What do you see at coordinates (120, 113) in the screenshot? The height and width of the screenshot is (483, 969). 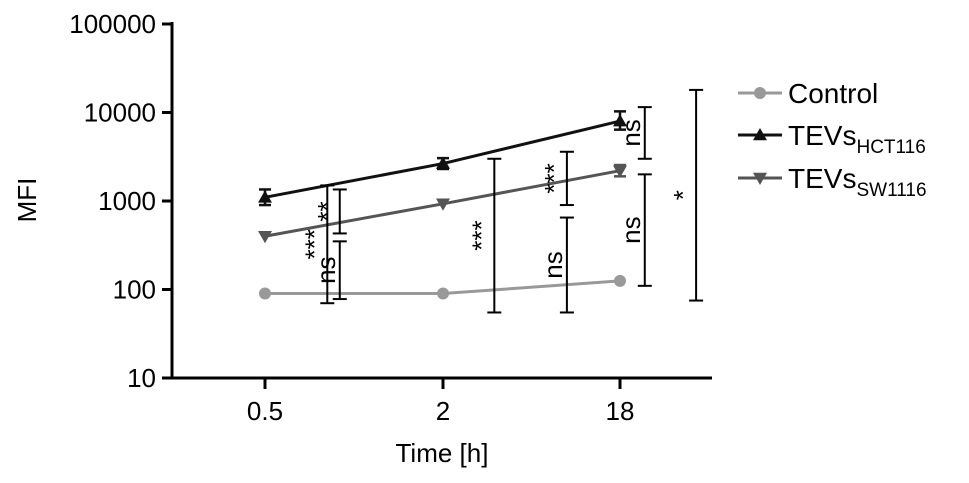 I see `y-tick-label: 10000` at bounding box center [120, 113].